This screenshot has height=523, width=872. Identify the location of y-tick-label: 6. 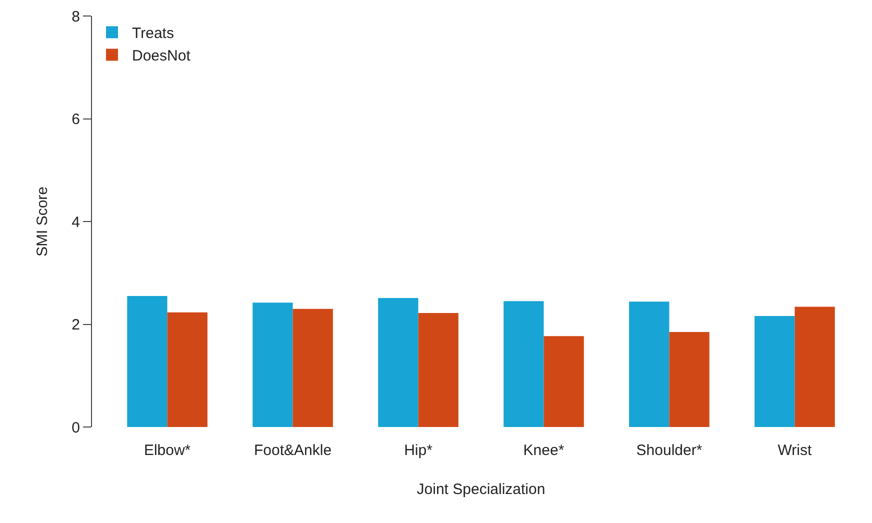
(76, 119).